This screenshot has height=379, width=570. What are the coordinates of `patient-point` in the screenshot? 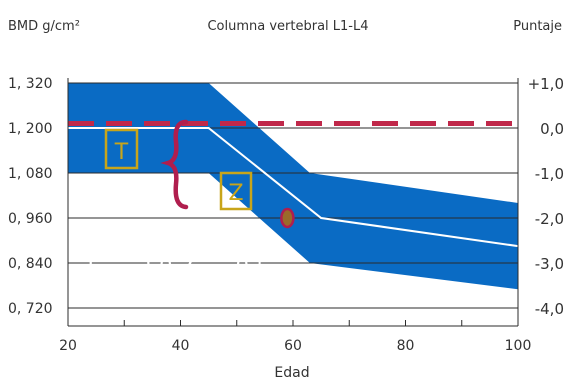 It's located at (287, 218).